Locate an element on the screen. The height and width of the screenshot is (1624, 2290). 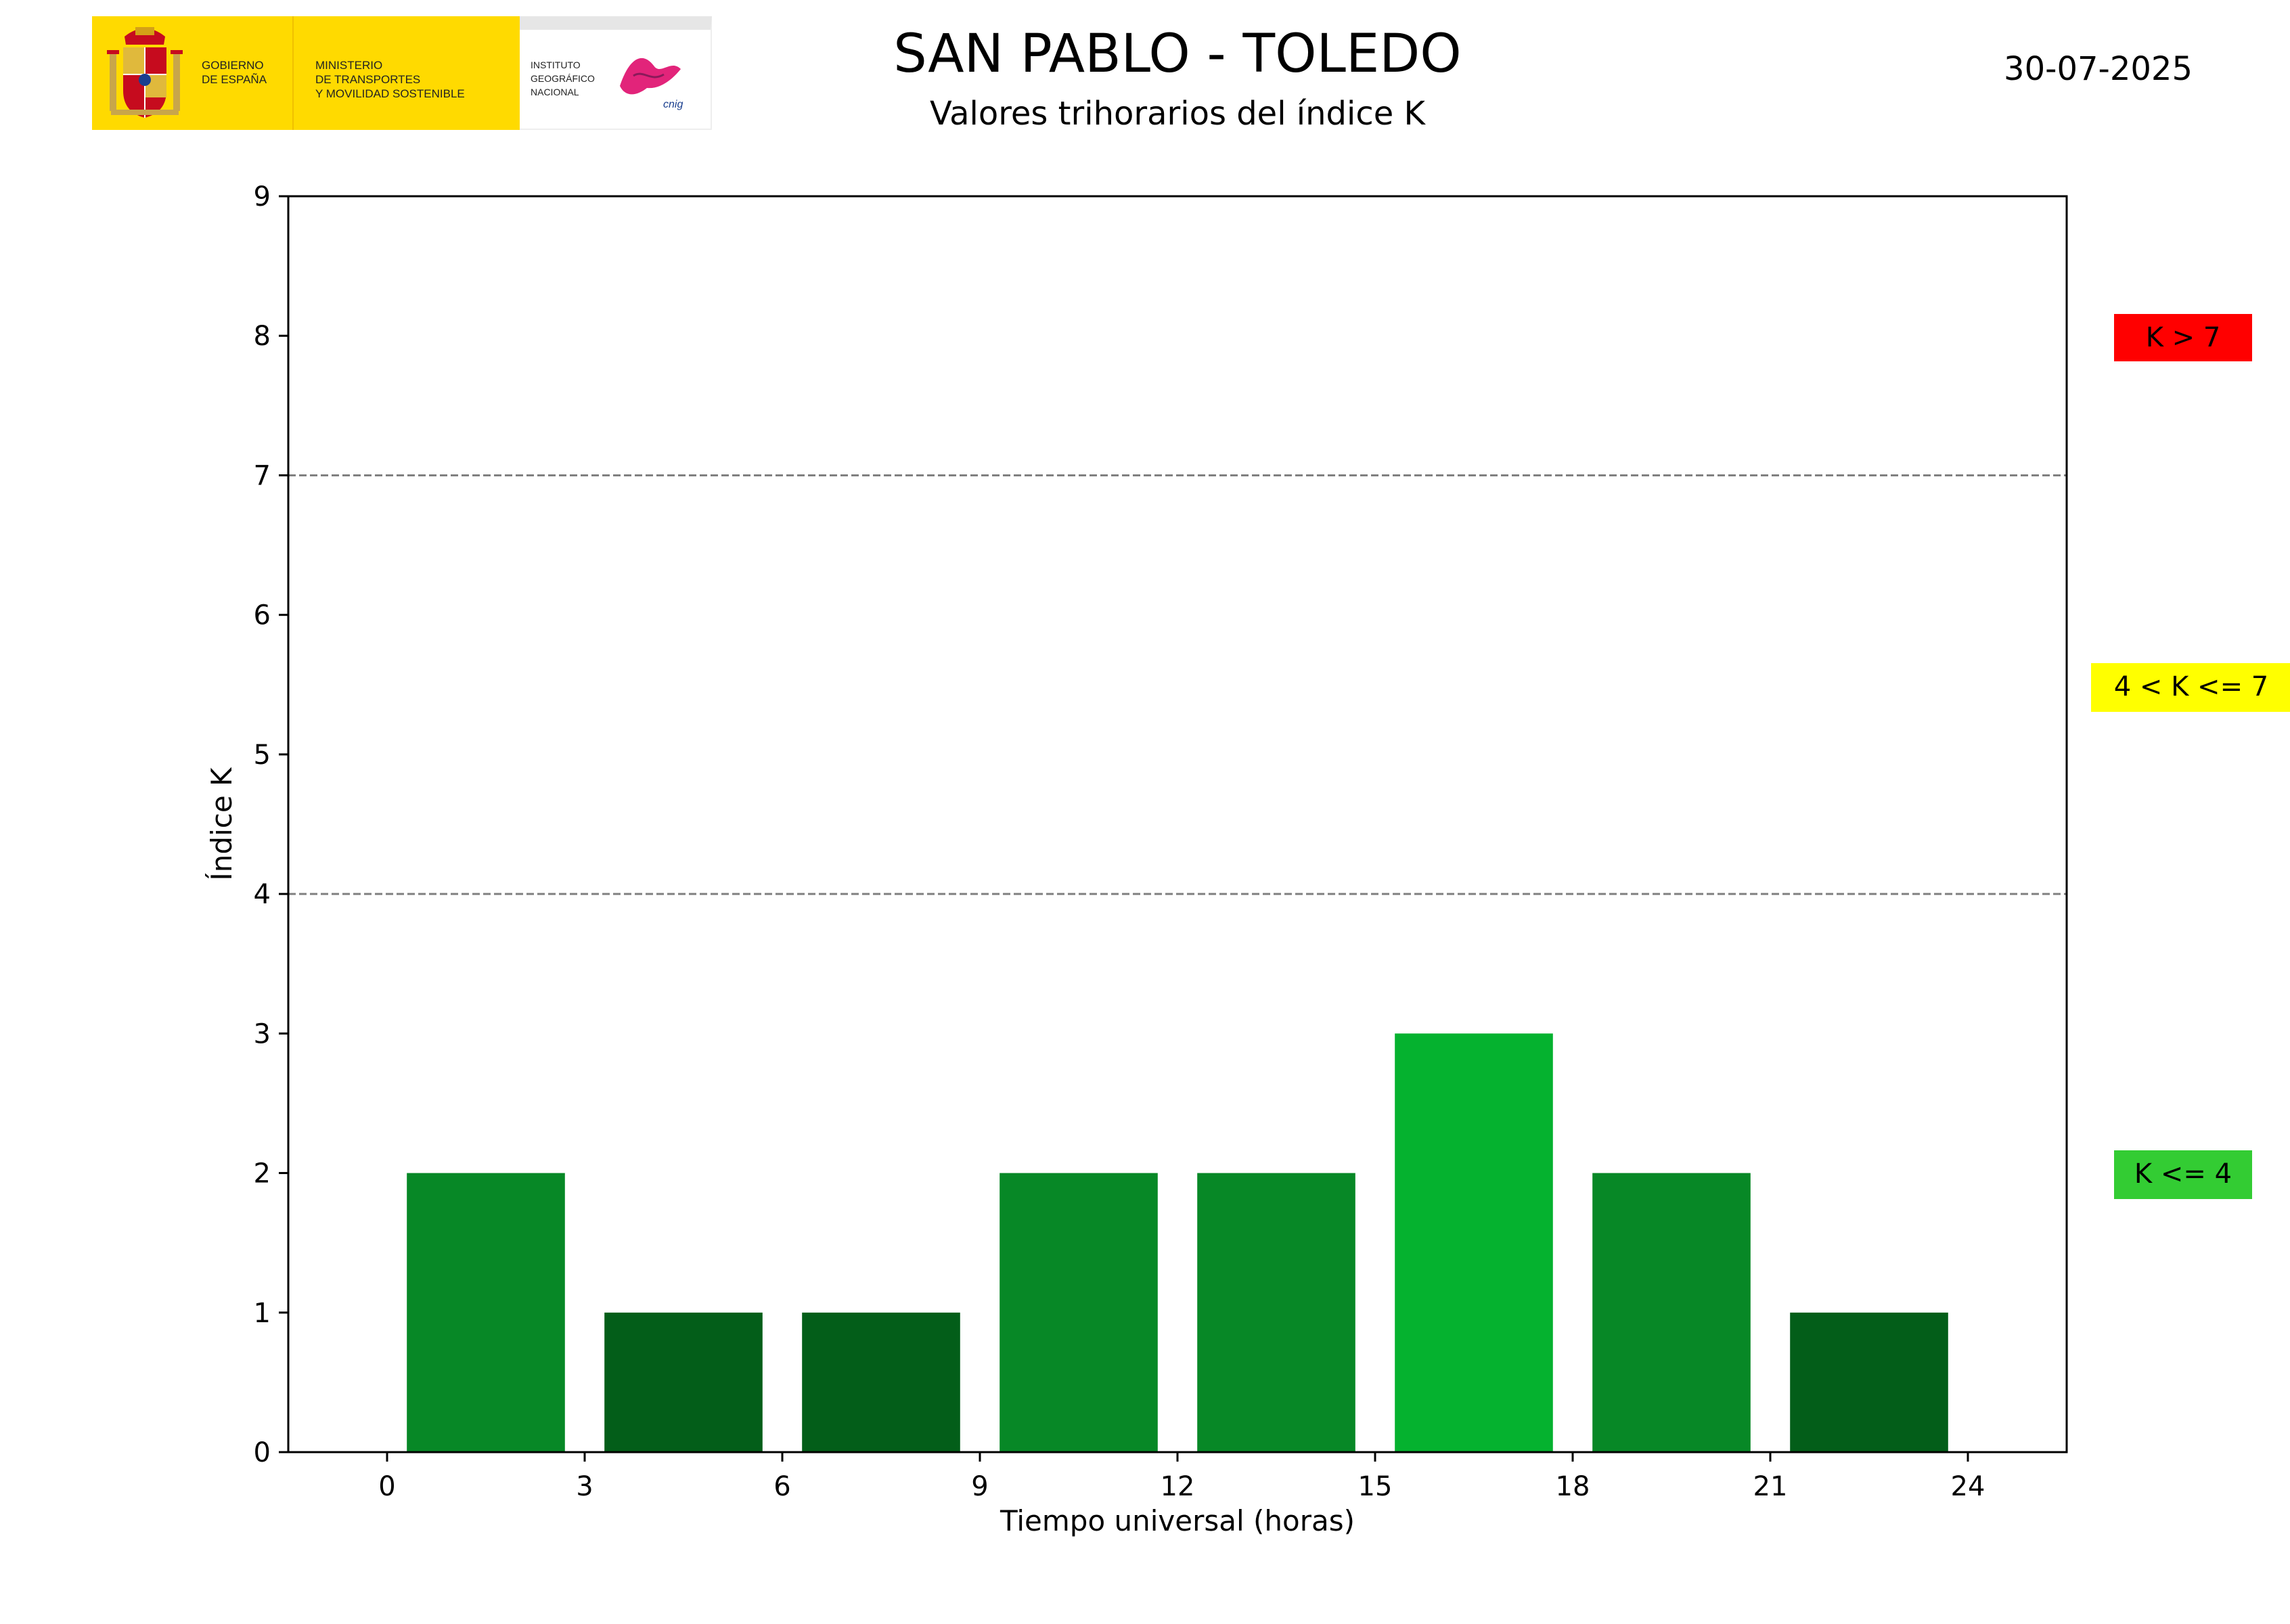
ign-swirl-icon is located at coordinates (650, 76).